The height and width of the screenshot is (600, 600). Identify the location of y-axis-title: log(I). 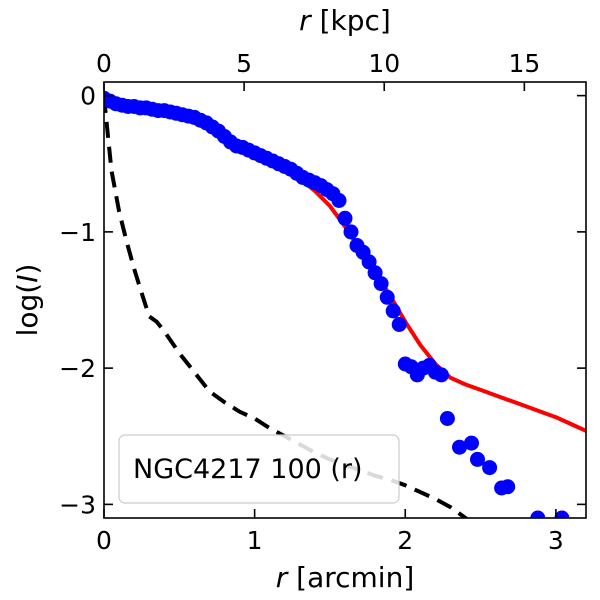
(27, 300).